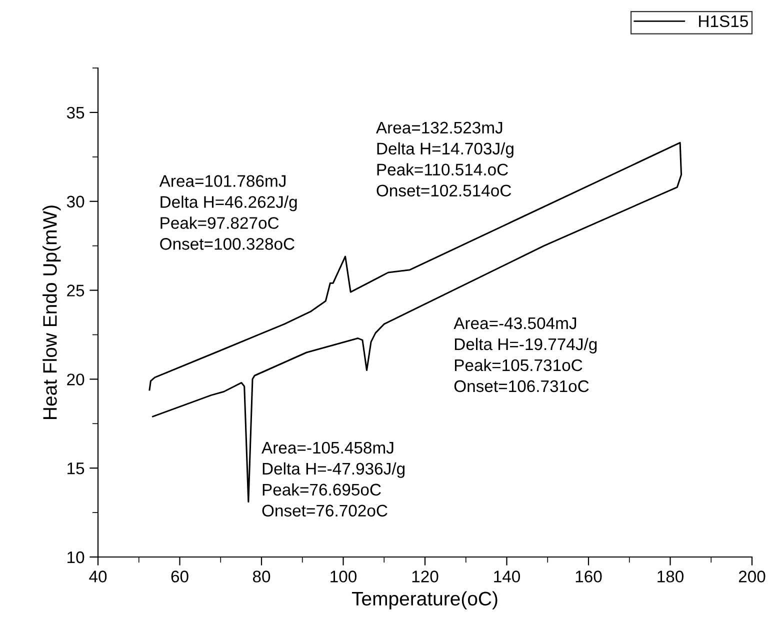 The image size is (772, 628). What do you see at coordinates (333, 479) in the screenshot?
I see `annotation: Area=-105.458mJ Delta H=-47.936J/g Peak=76.695oC Onset=76.702oC` at bounding box center [333, 479].